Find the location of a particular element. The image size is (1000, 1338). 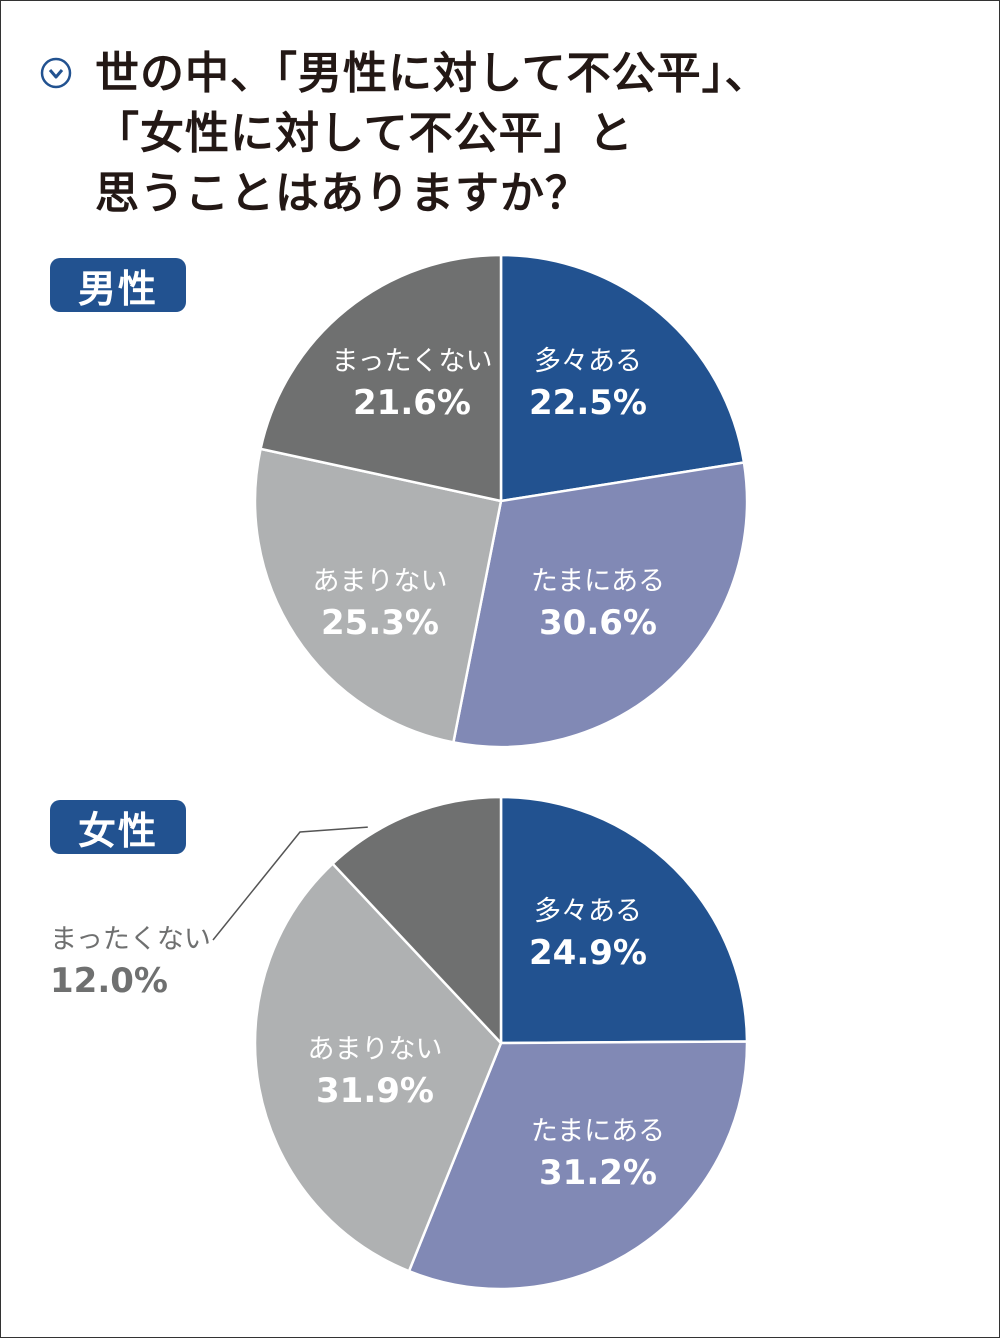

slice-rarely-value: 25.3% is located at coordinates (380, 623).